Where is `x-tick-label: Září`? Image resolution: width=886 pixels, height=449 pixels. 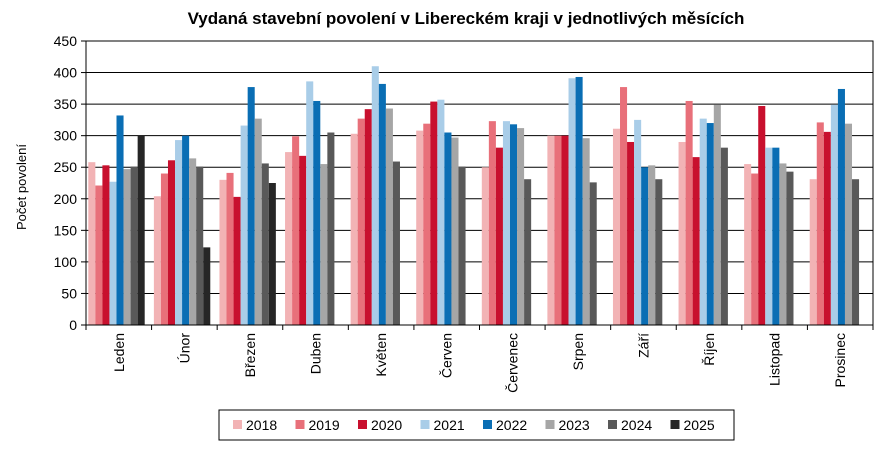
x-tick-label: Září is located at coordinates (644, 345).